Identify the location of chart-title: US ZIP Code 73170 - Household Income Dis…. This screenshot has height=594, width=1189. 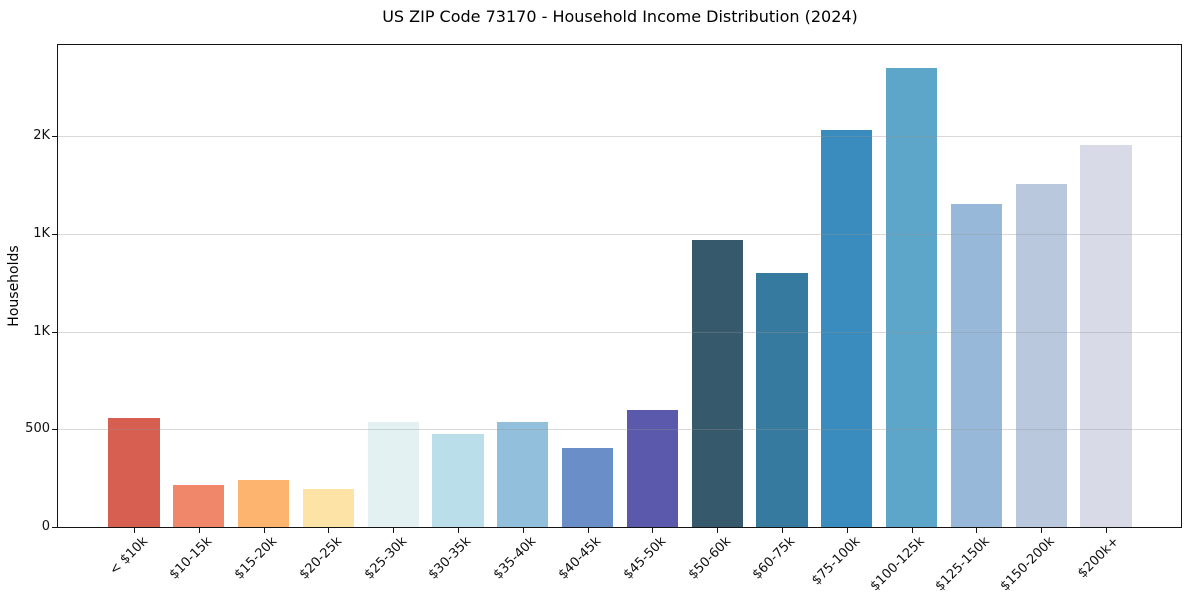
(620, 16).